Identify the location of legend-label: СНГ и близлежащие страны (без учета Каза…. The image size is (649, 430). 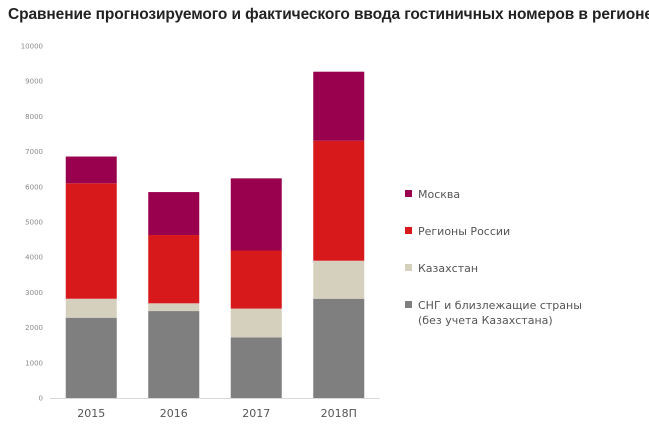
(500, 313).